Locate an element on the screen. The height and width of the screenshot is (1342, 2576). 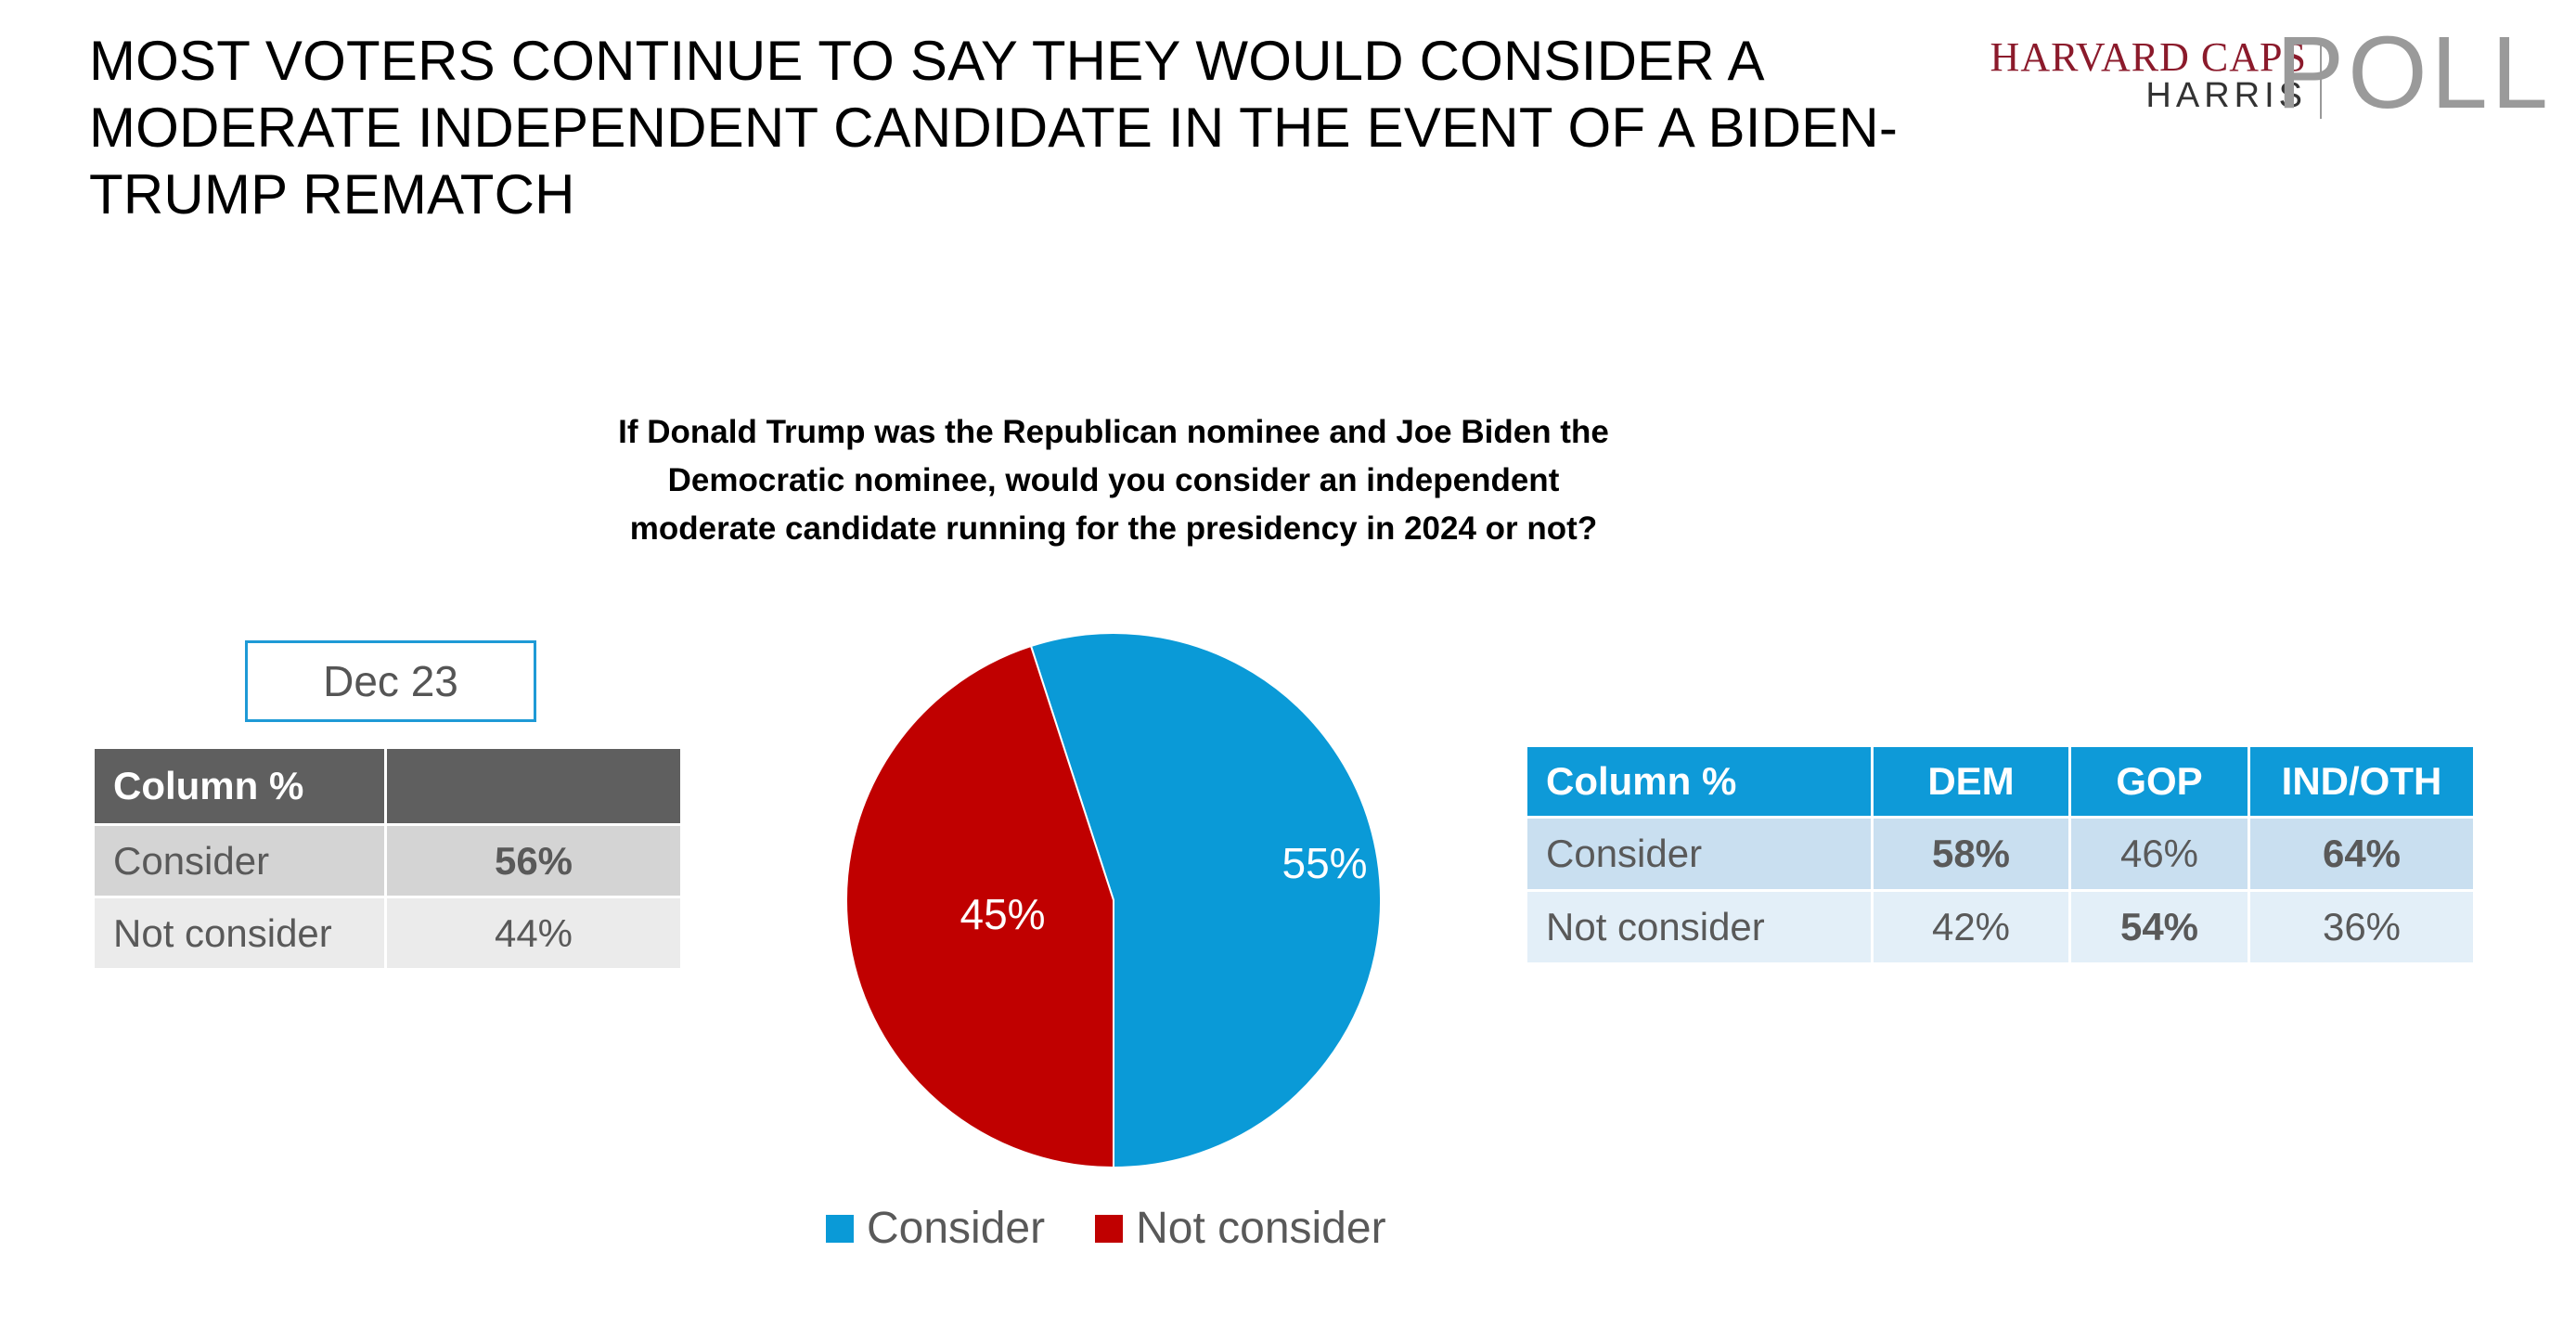
row-value: 58% is located at coordinates (1971, 854).